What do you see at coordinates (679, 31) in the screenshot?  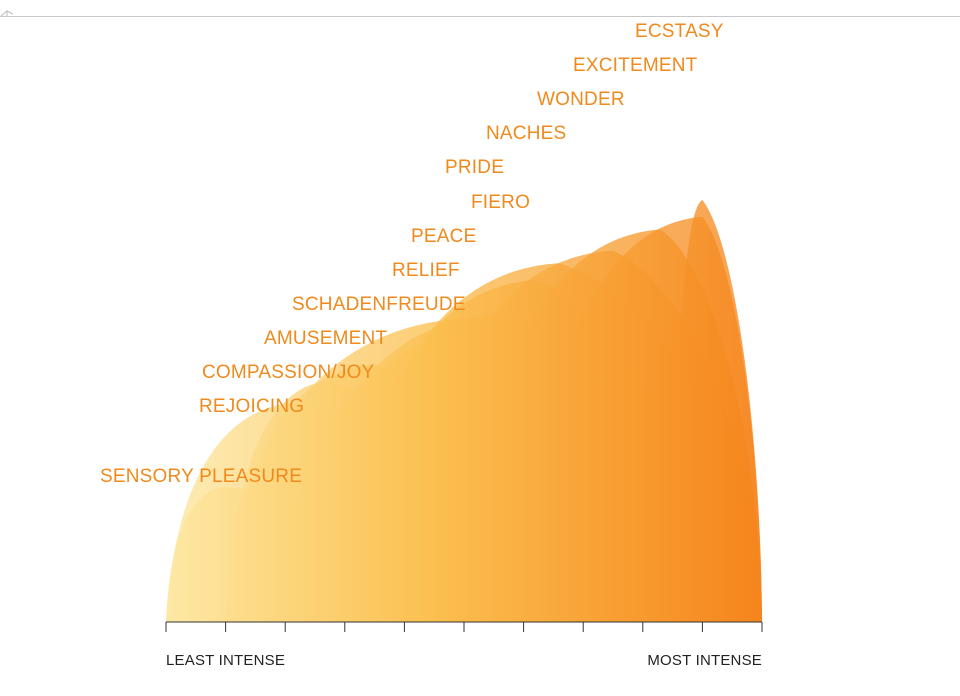 I see `label-ecstasy: ECSTASY` at bounding box center [679, 31].